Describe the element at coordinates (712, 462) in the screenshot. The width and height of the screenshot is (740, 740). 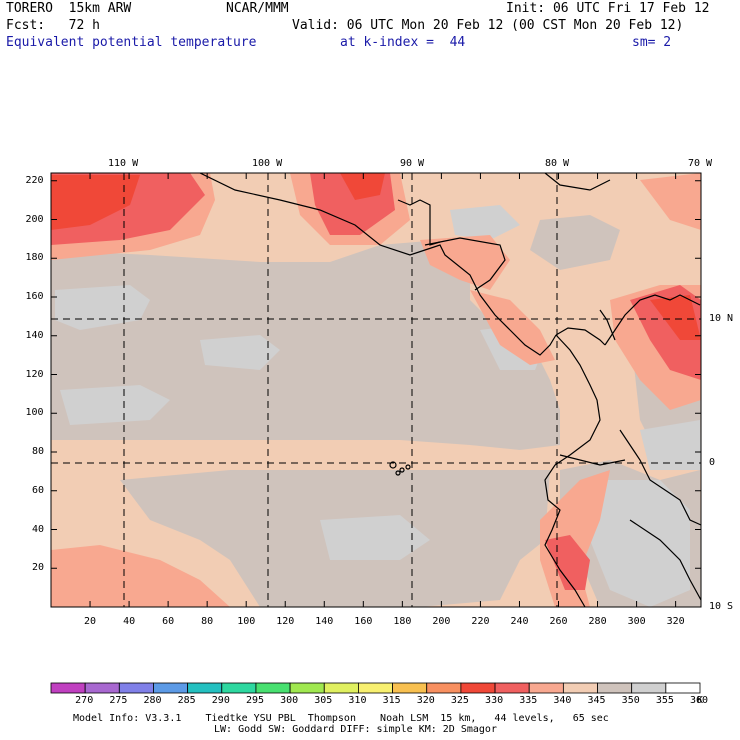
I see `lat-label-0: 0` at that location.